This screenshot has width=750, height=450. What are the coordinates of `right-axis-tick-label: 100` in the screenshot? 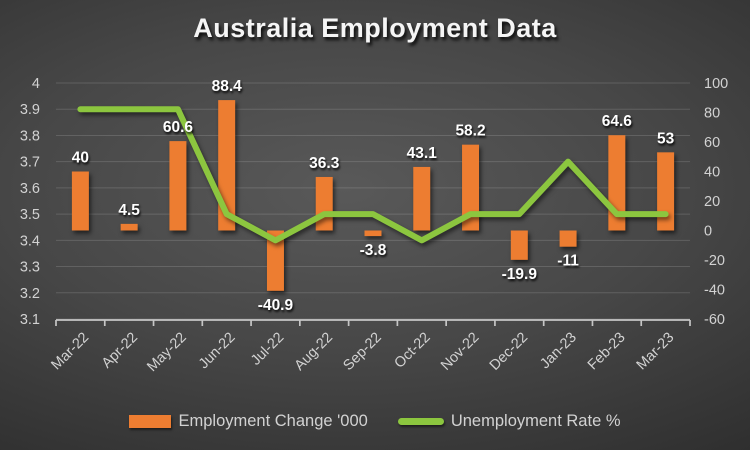 It's located at (716, 84).